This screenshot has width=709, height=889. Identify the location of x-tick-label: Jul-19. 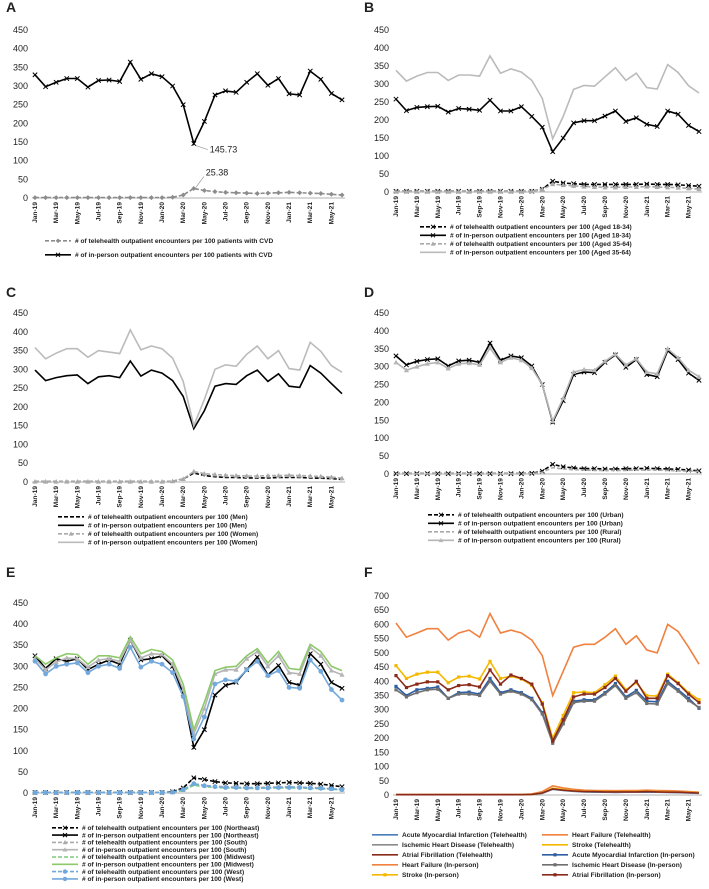
(459, 487).